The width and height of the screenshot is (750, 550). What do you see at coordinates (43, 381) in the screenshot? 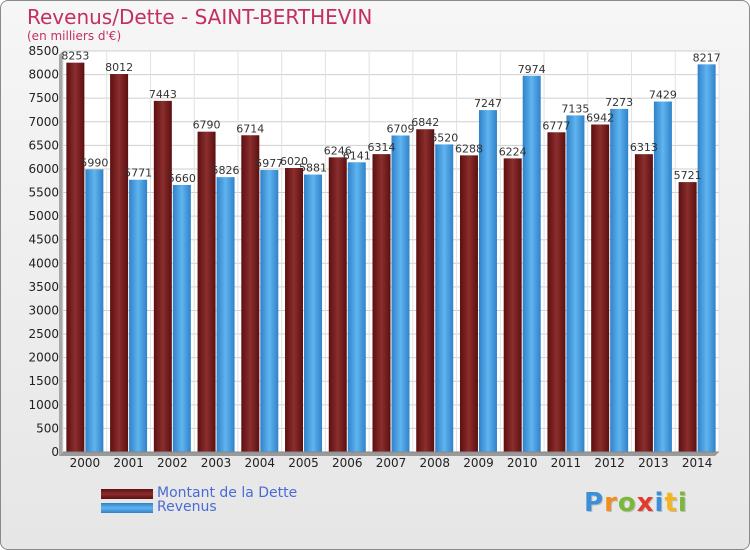
I see `y-tick-label: 1500` at bounding box center [43, 381].